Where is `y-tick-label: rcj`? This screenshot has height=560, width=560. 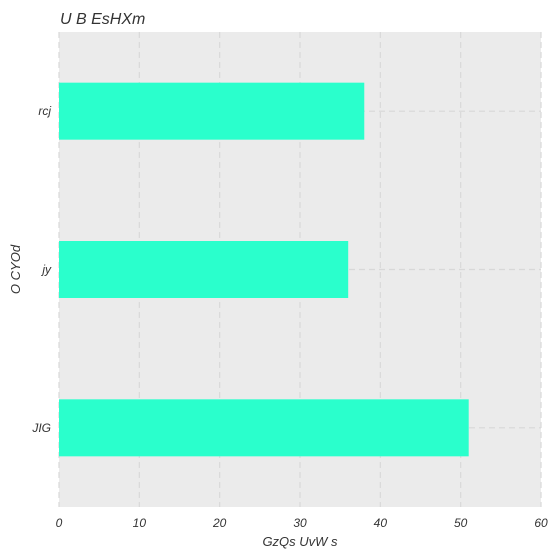
y-tick-label: rcj is located at coordinates (44, 111).